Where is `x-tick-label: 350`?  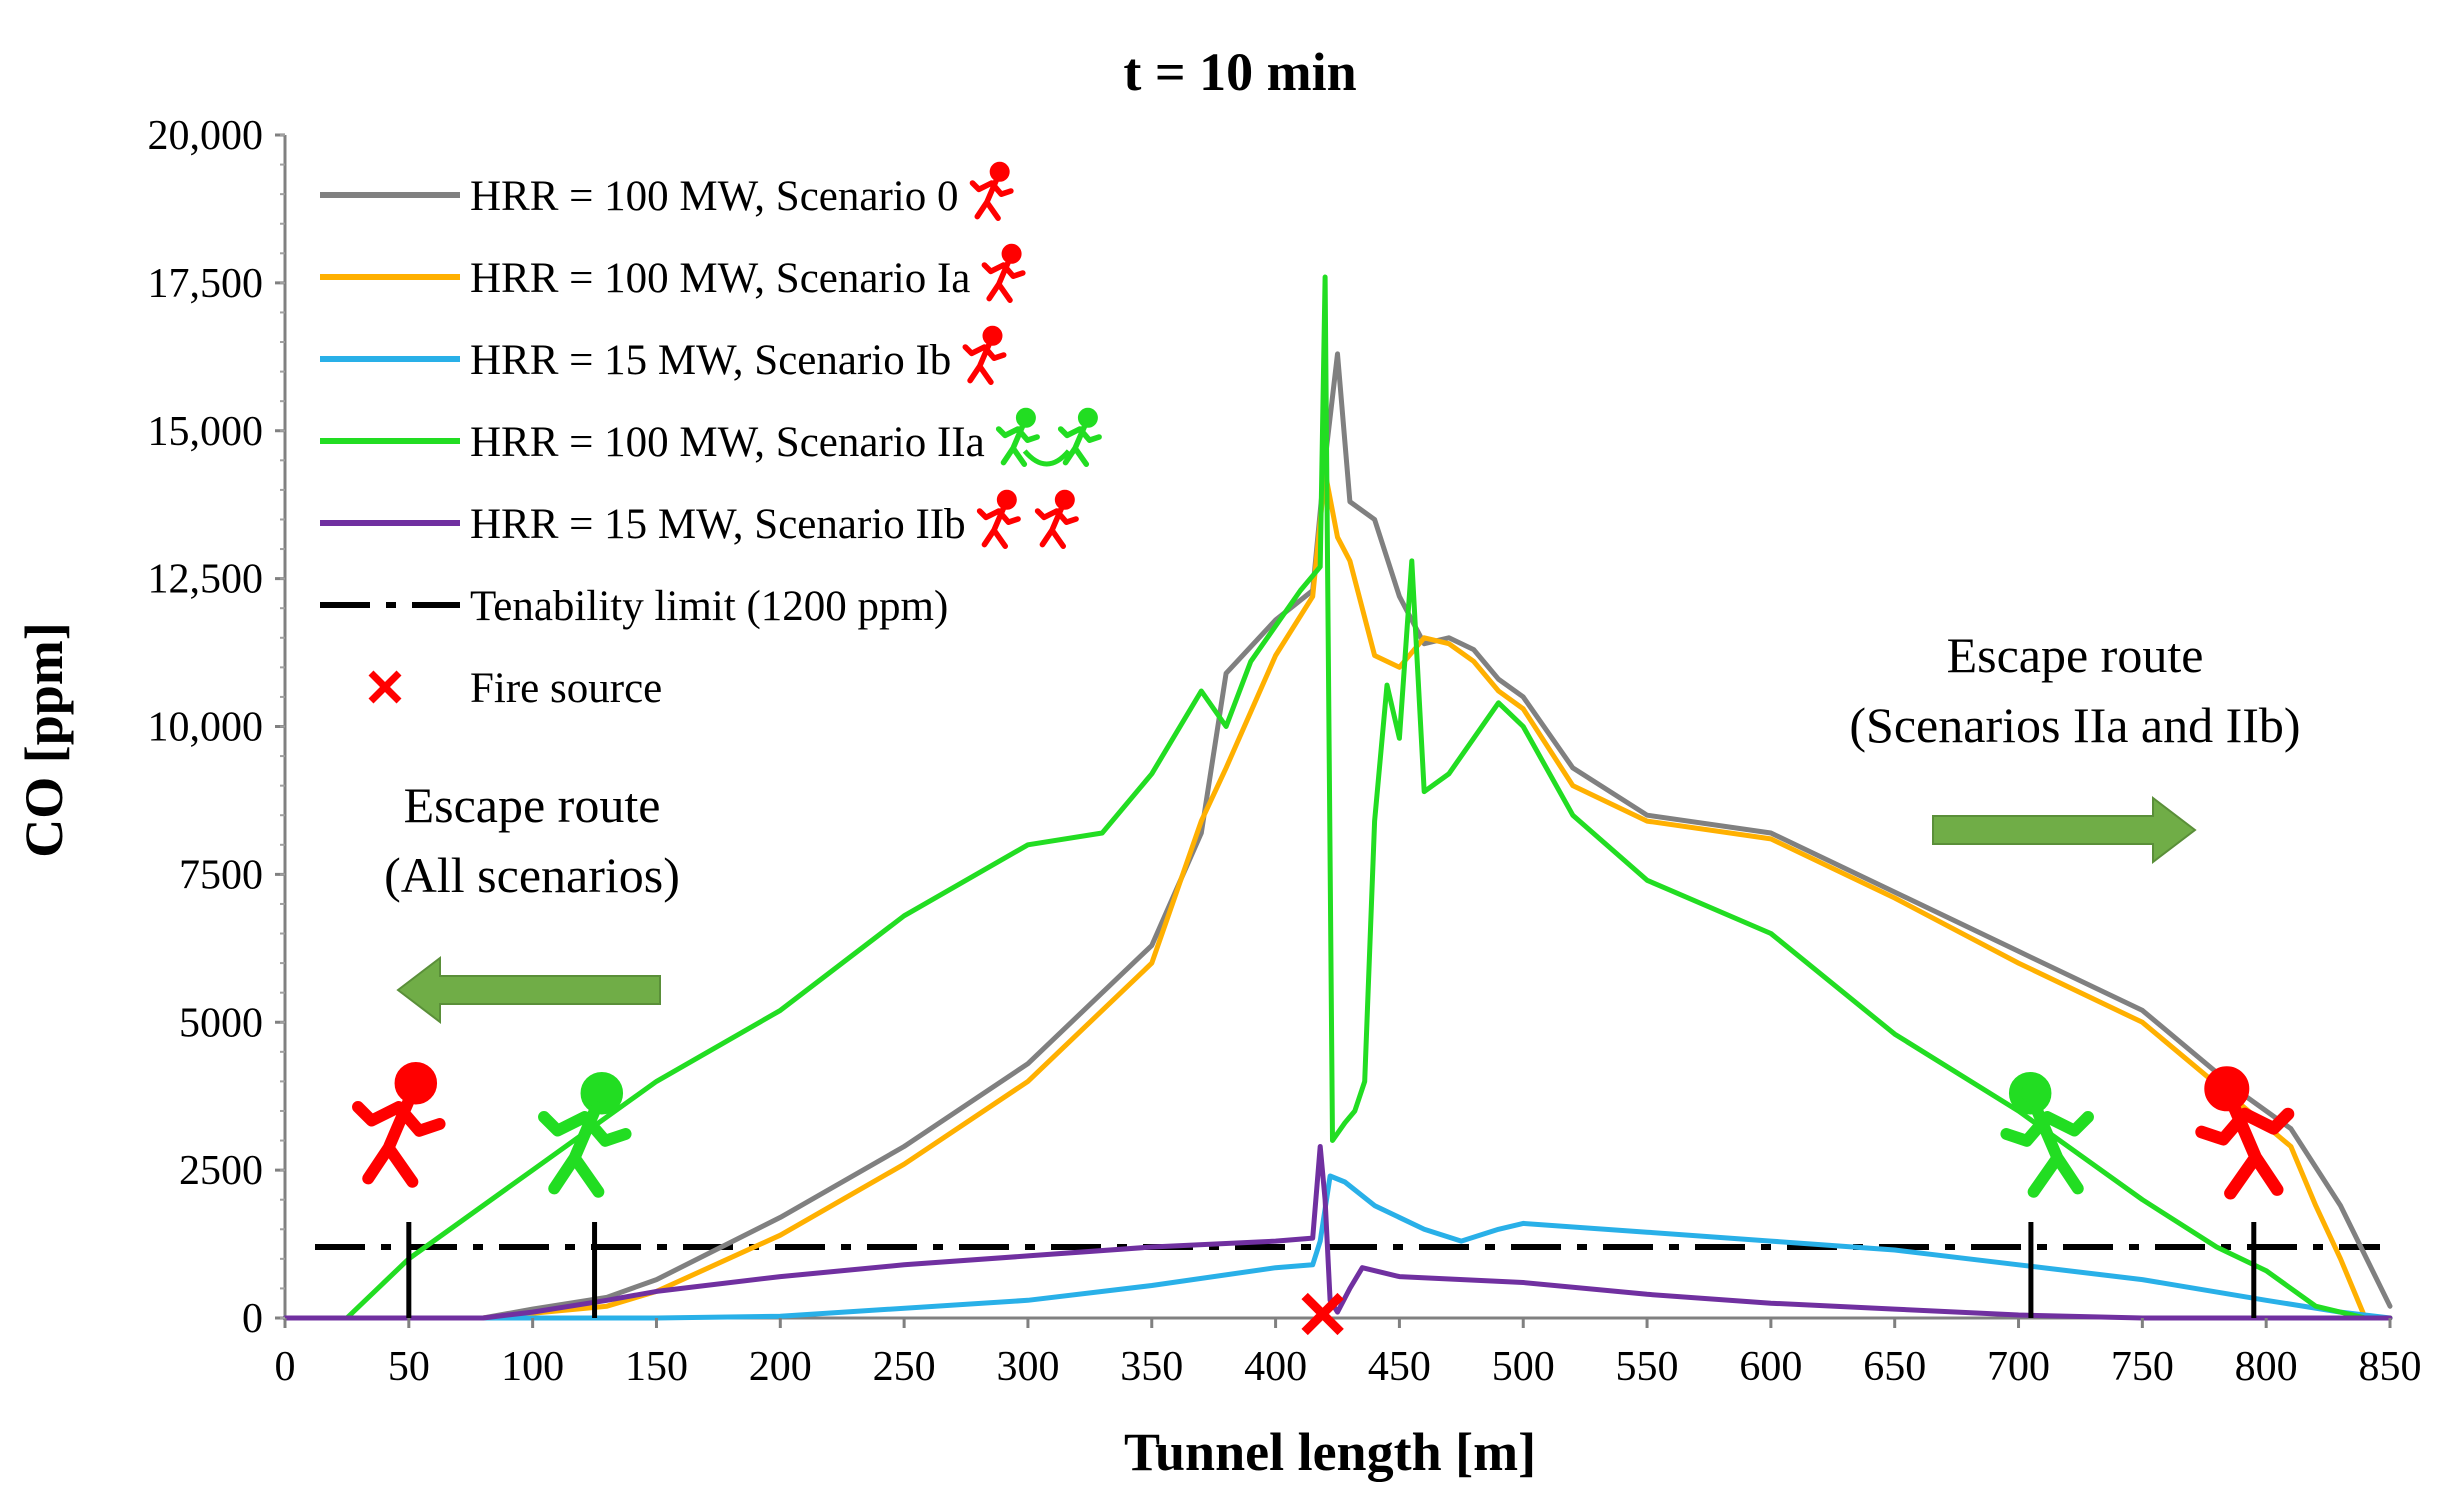 x-tick-label: 350 is located at coordinates (1151, 1367).